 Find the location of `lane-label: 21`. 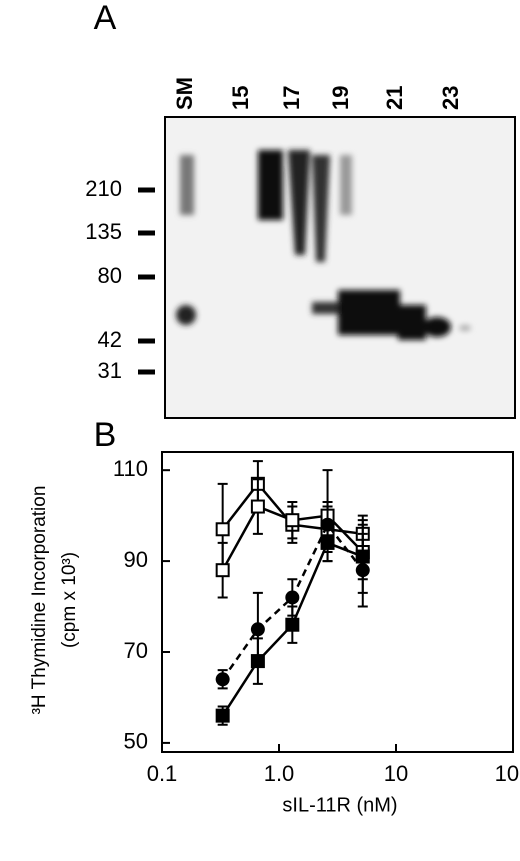

lane-label: 21 is located at coordinates (394, 98).